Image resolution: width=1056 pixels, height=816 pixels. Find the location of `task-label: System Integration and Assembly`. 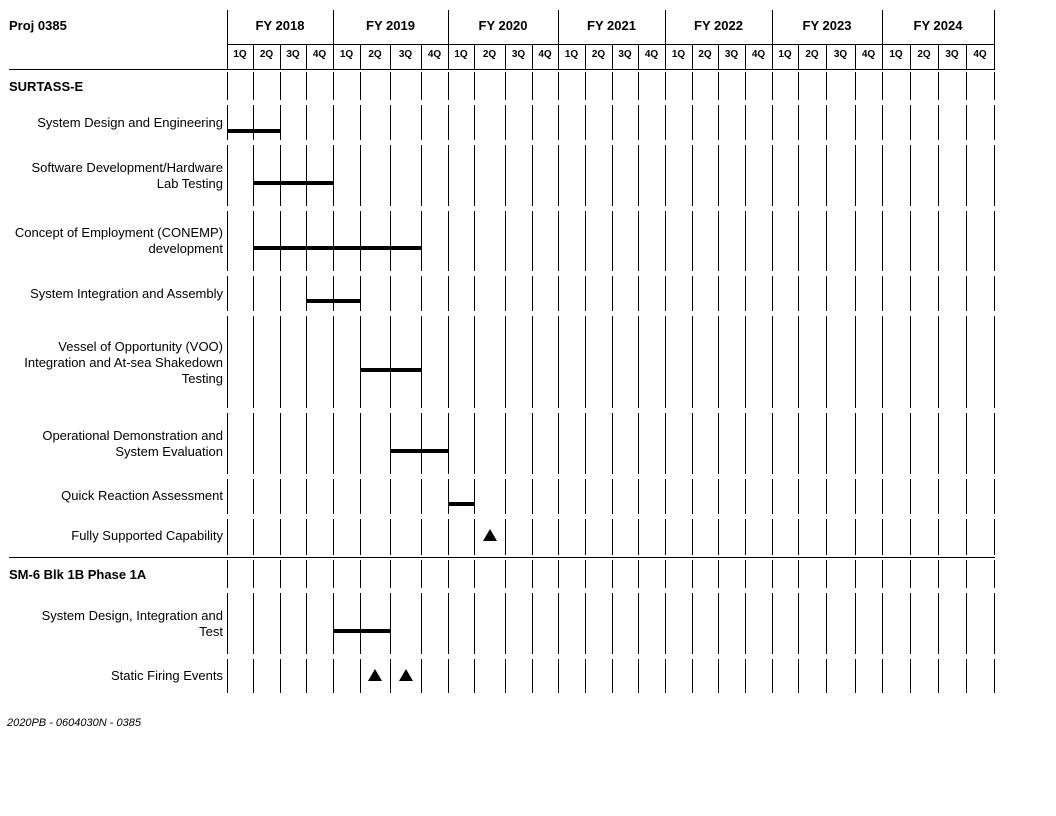

task-label: System Integration and Assembly is located at coordinates (126, 293).